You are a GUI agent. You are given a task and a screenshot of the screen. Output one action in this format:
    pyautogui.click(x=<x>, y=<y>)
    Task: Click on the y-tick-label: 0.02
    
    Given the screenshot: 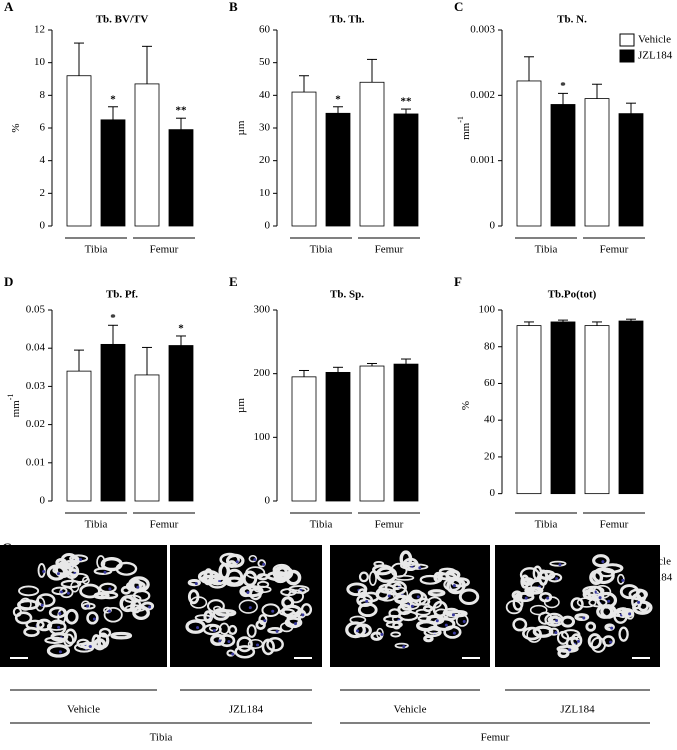 What is the action you would take?
    pyautogui.click(x=35, y=424)
    